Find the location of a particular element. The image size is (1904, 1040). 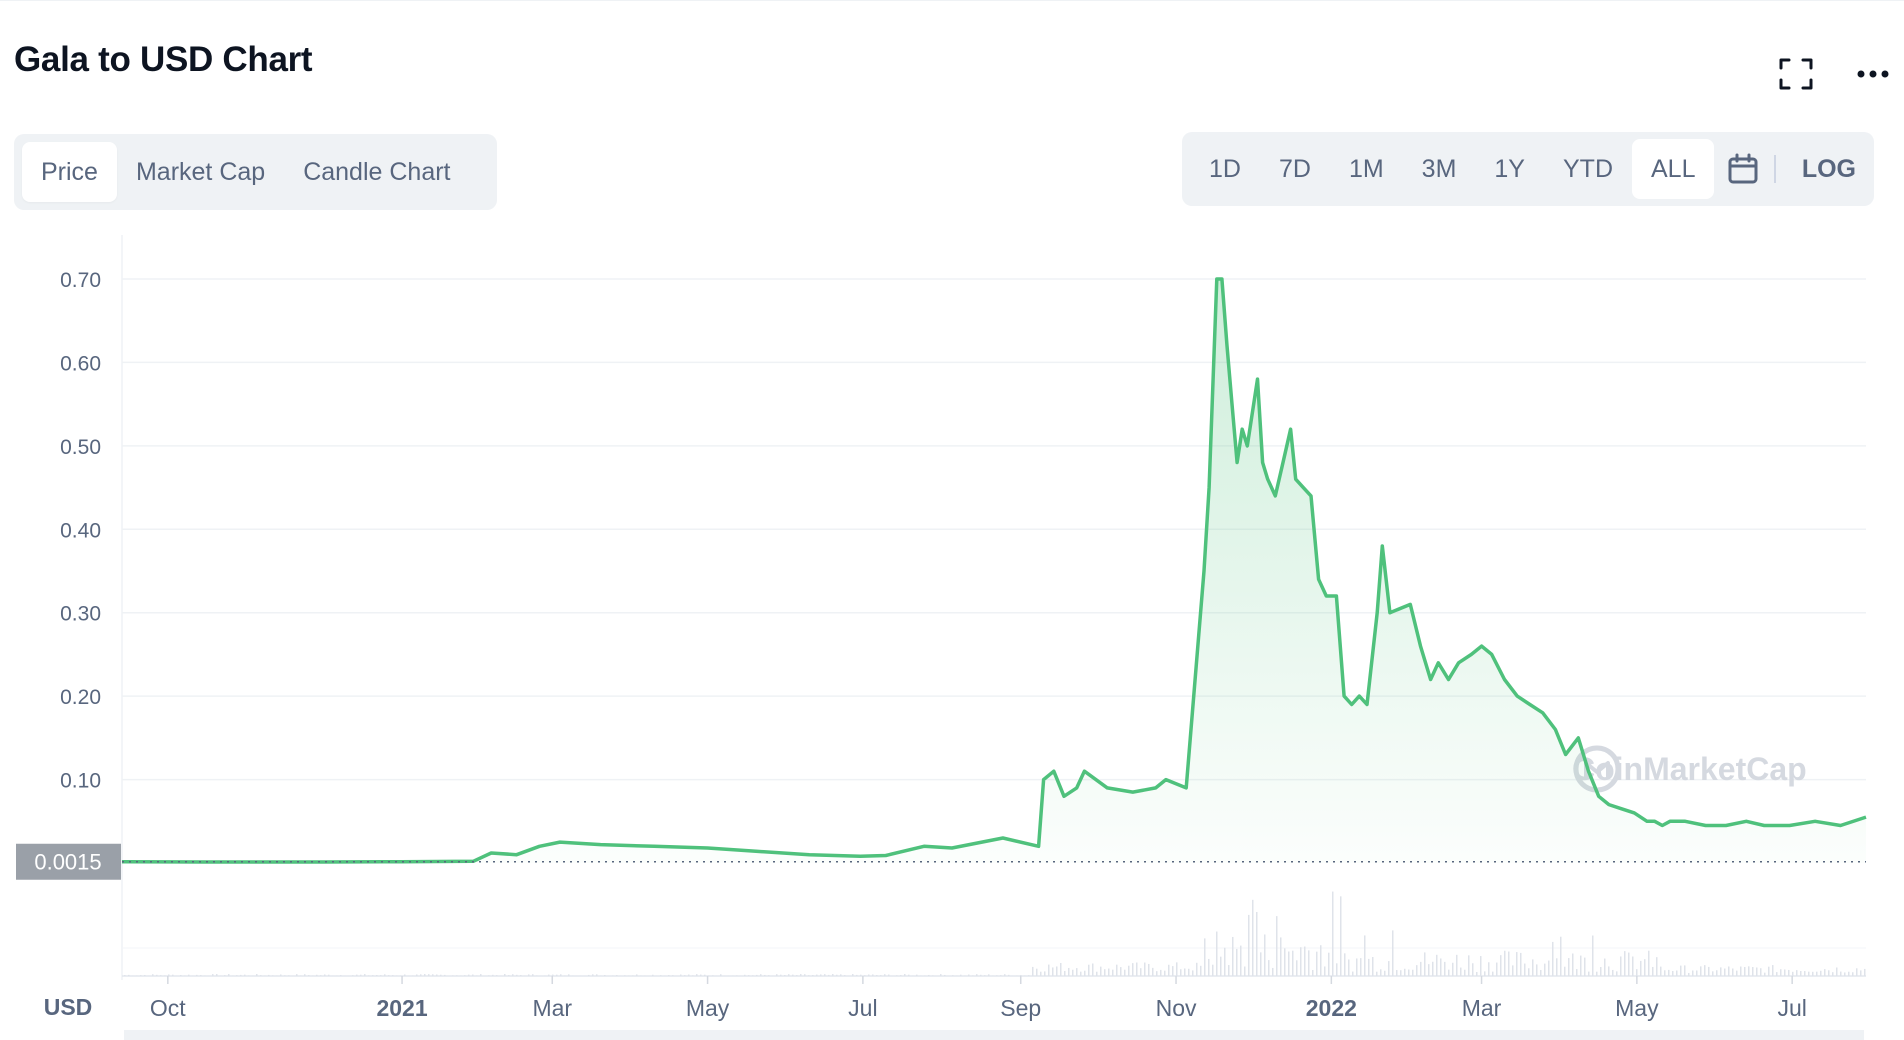

range-7d: 7D is located at coordinates (1294, 168).